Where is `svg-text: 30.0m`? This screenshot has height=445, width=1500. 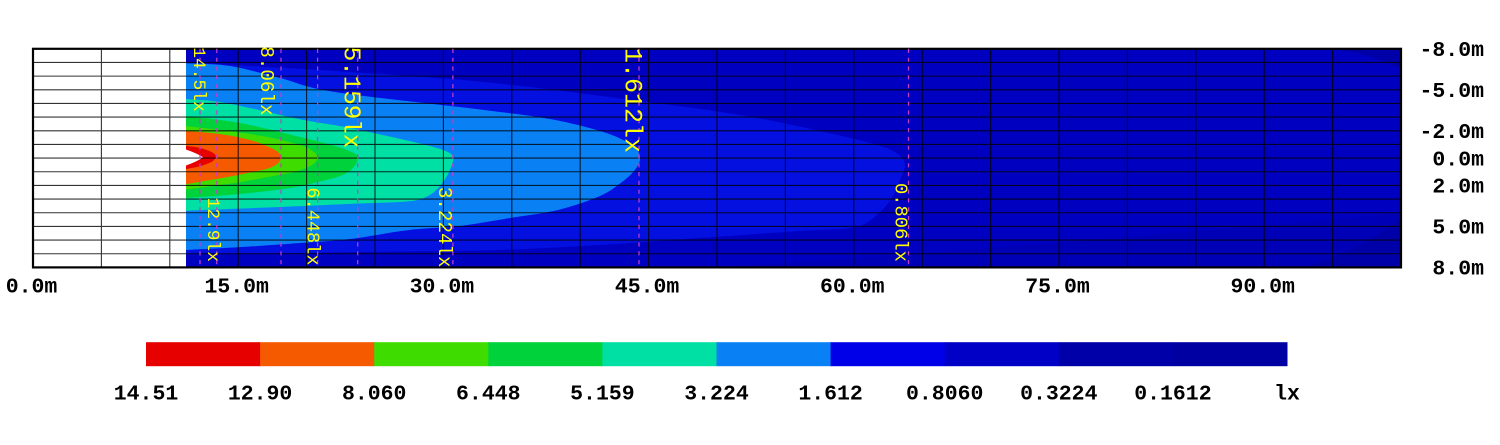 svg-text: 30.0m is located at coordinates (442, 288).